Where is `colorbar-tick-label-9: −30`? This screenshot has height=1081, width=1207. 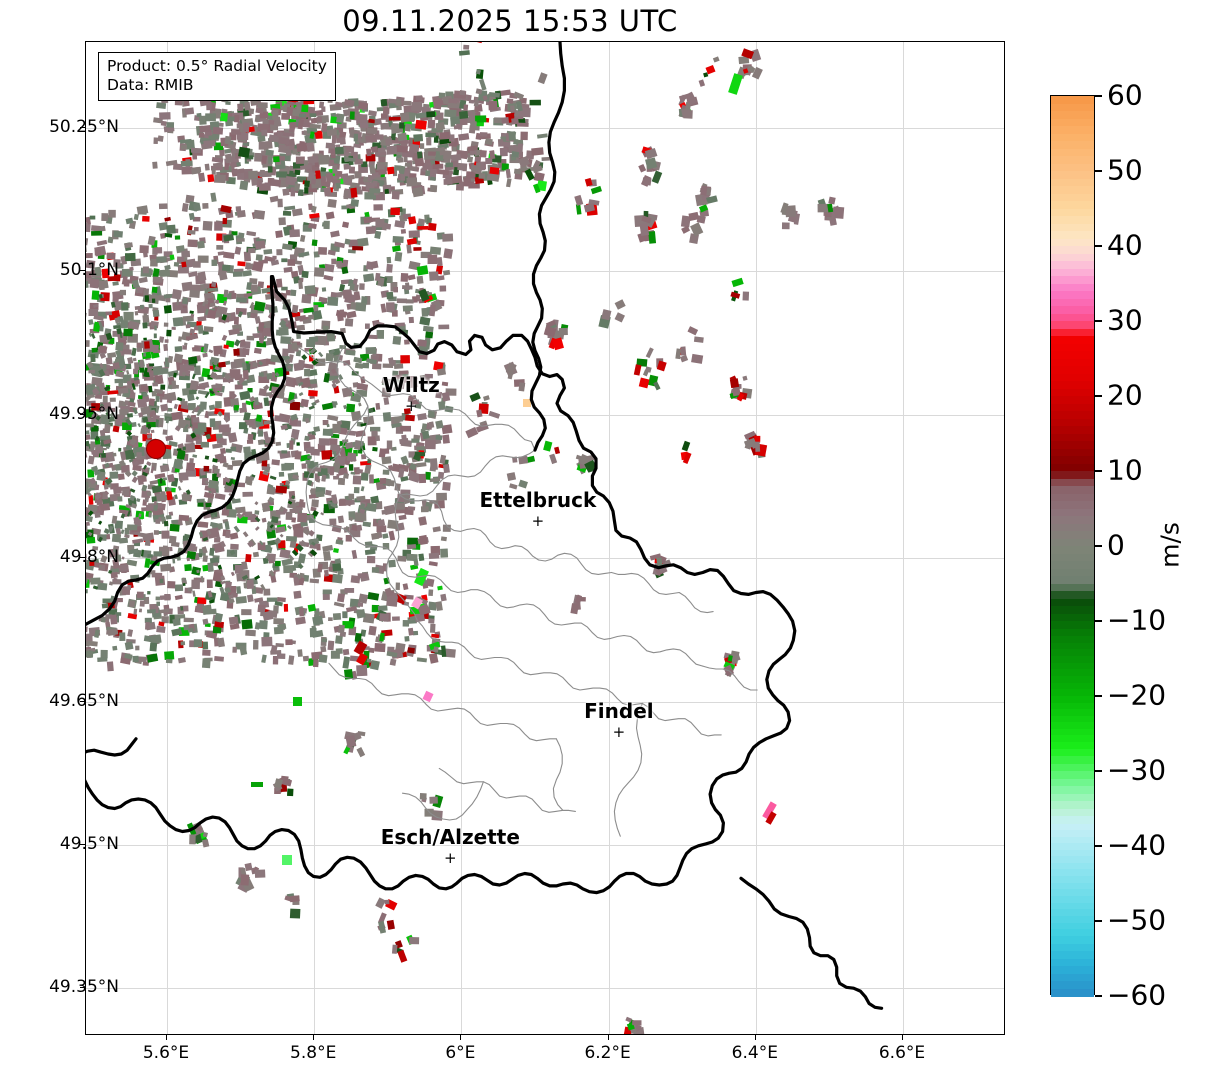
colorbar-tick-label-9: −30 is located at coordinates (1137, 770).